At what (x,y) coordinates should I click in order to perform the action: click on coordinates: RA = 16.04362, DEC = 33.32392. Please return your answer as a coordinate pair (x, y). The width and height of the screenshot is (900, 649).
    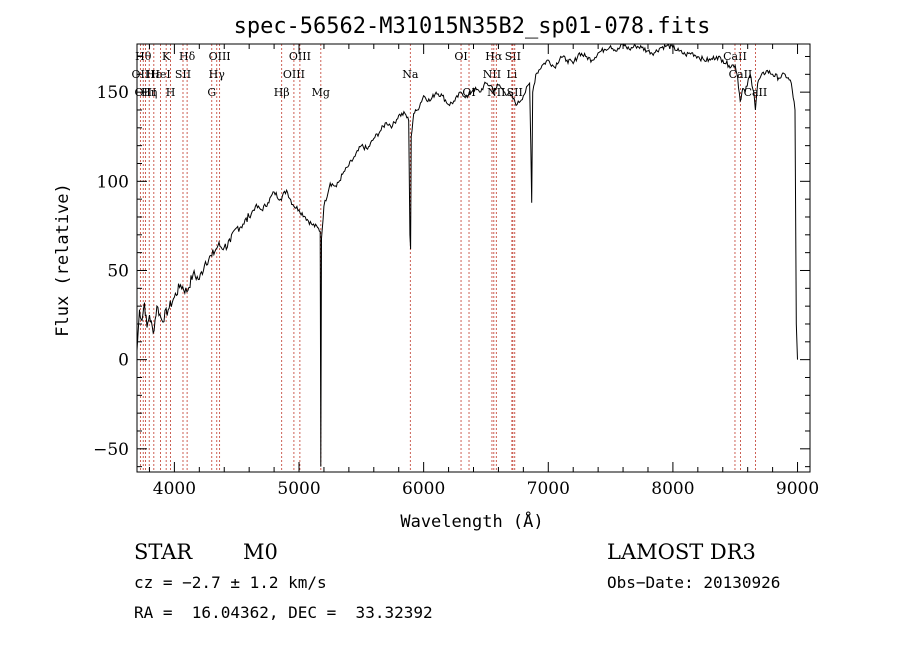
    Looking at the image, I should click on (283, 612).